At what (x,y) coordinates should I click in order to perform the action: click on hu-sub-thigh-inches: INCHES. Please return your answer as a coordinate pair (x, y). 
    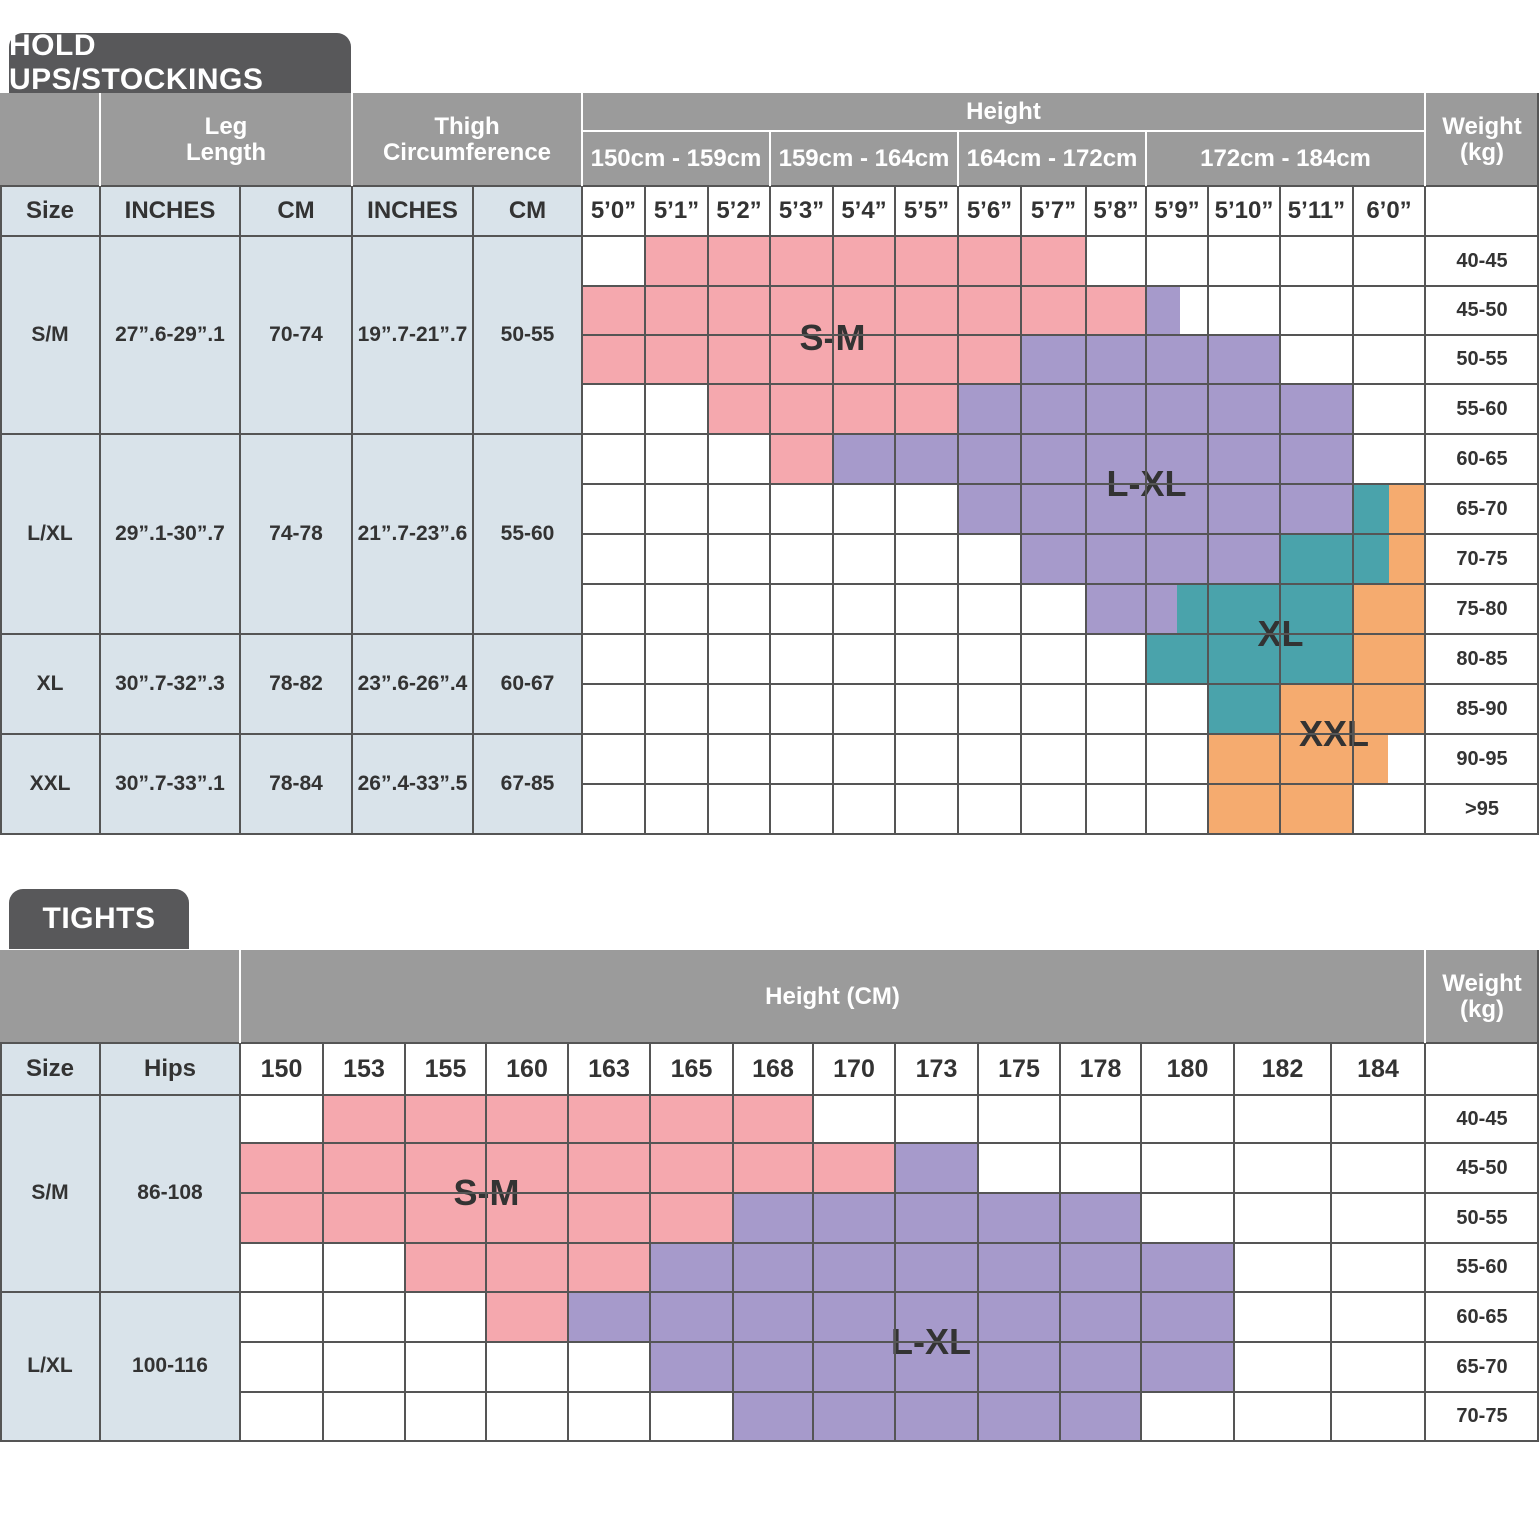
    Looking at the image, I should click on (412, 211).